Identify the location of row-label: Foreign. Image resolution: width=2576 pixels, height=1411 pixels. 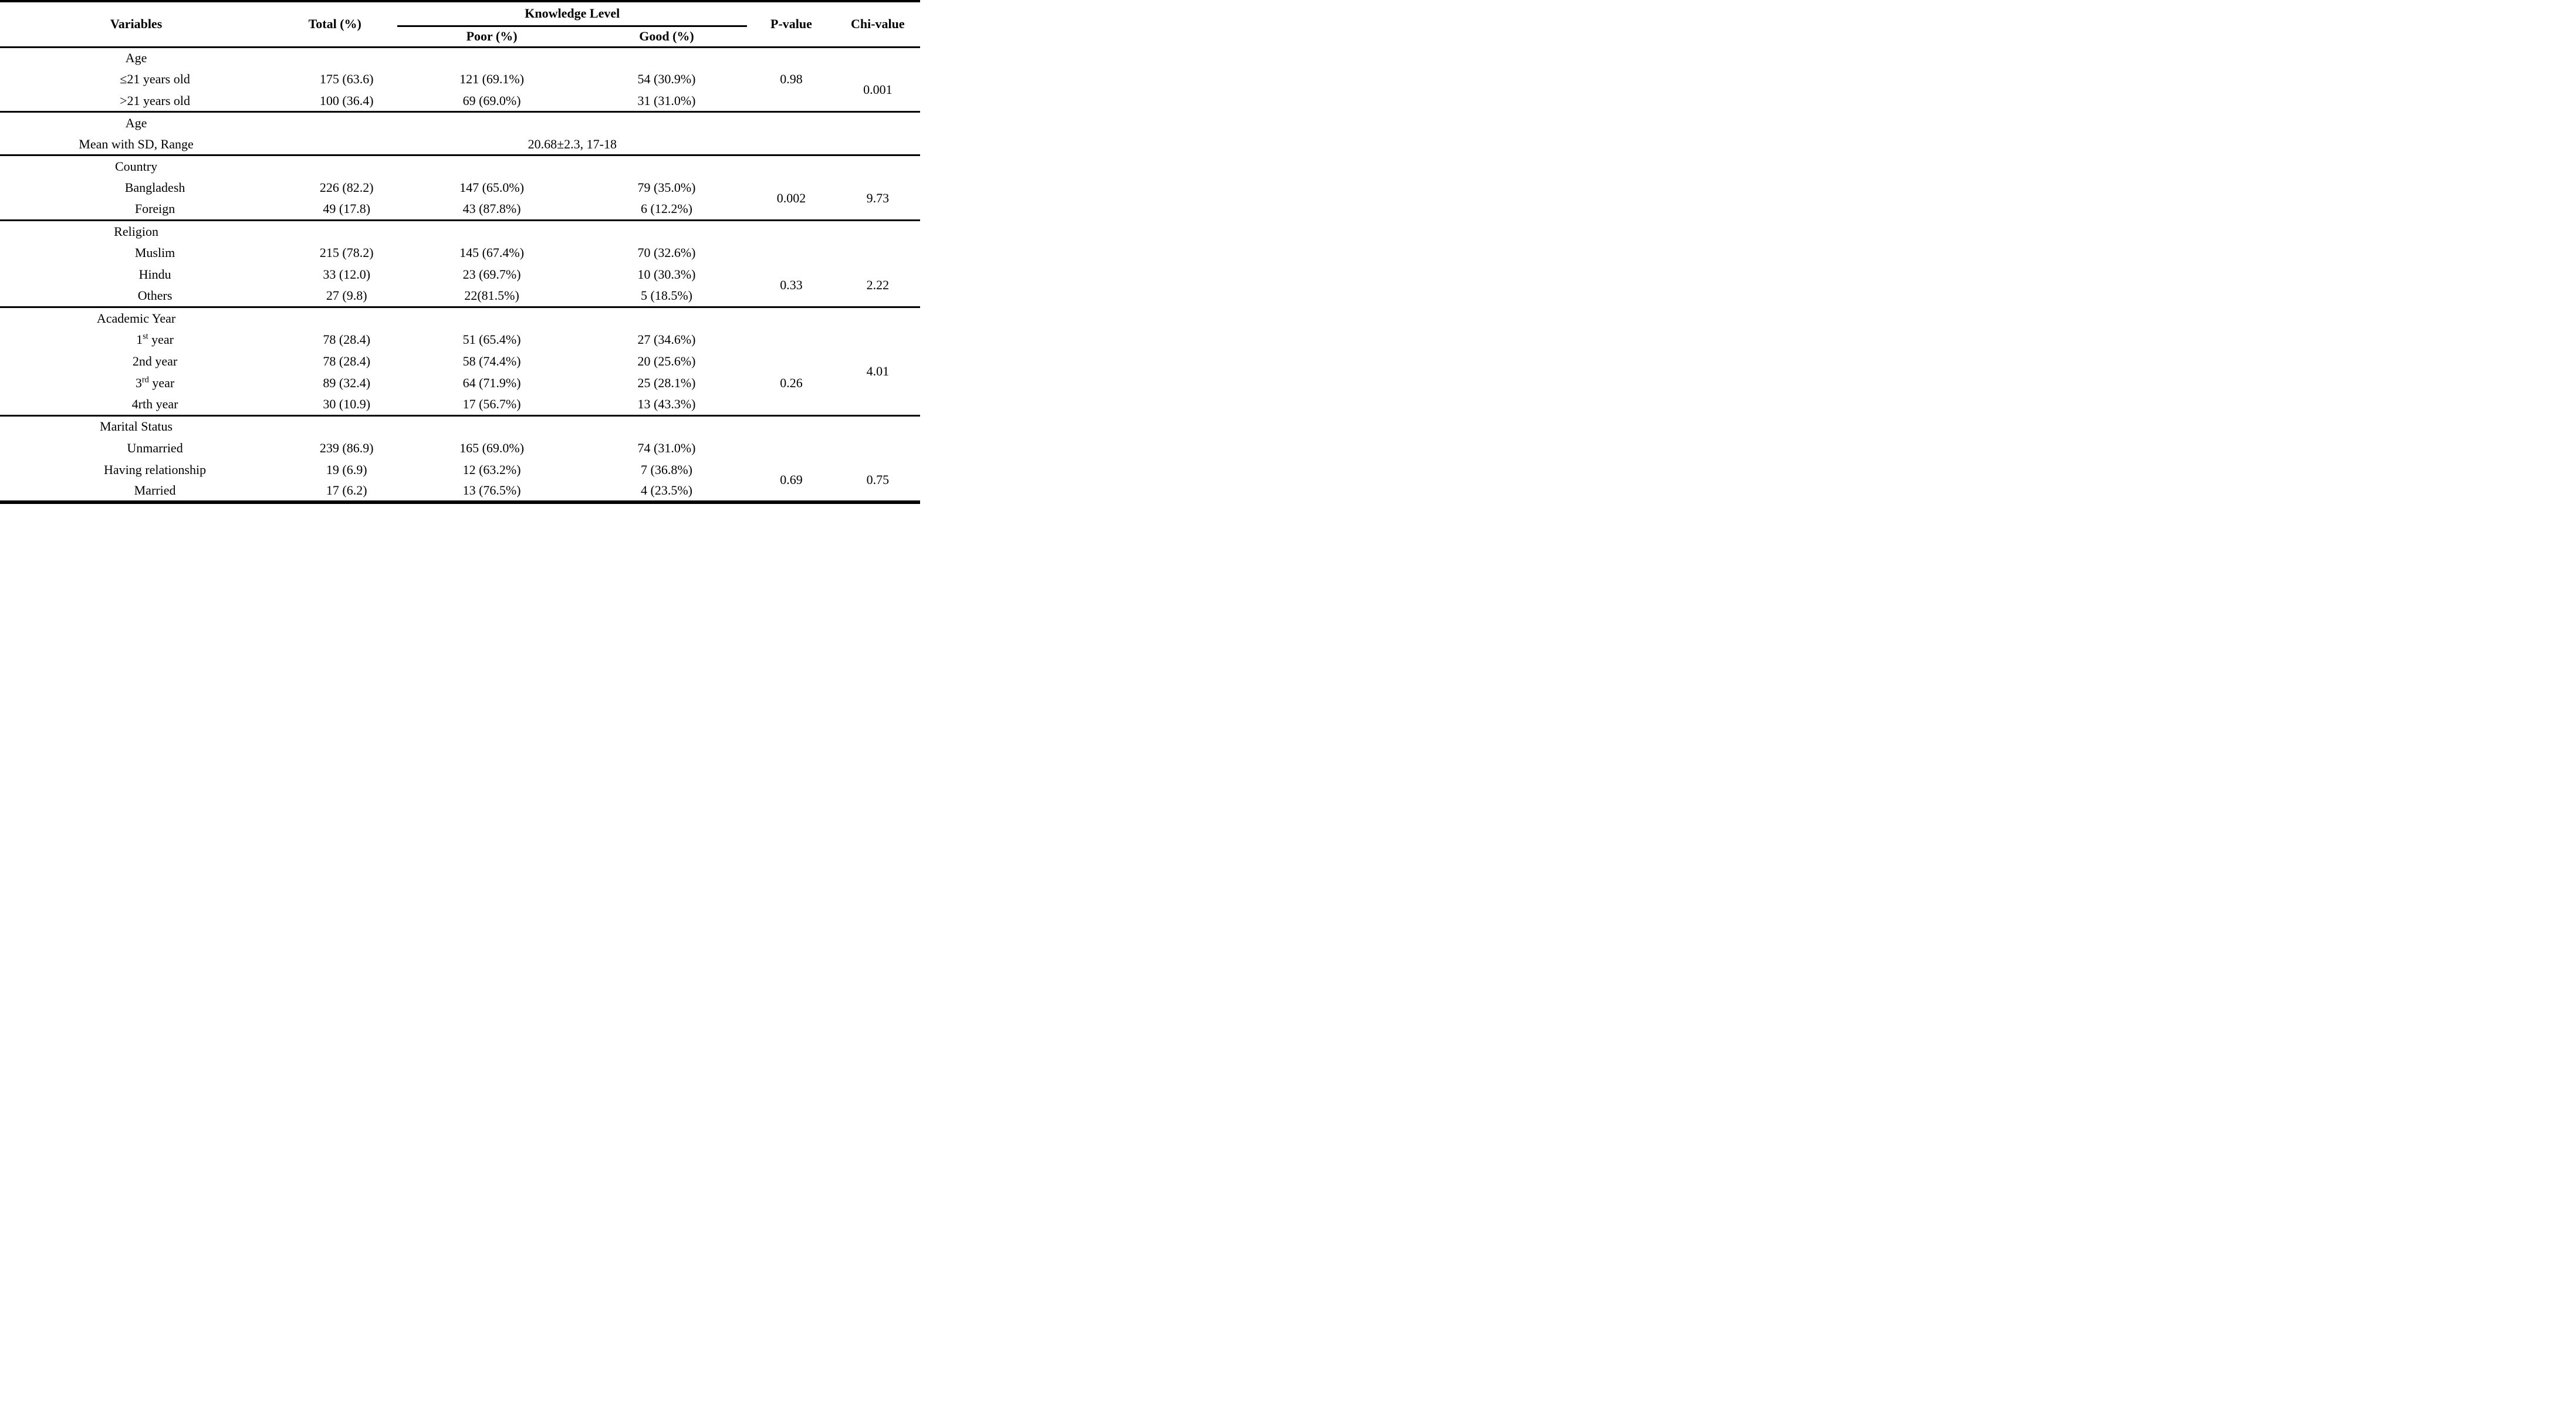
(154, 208).